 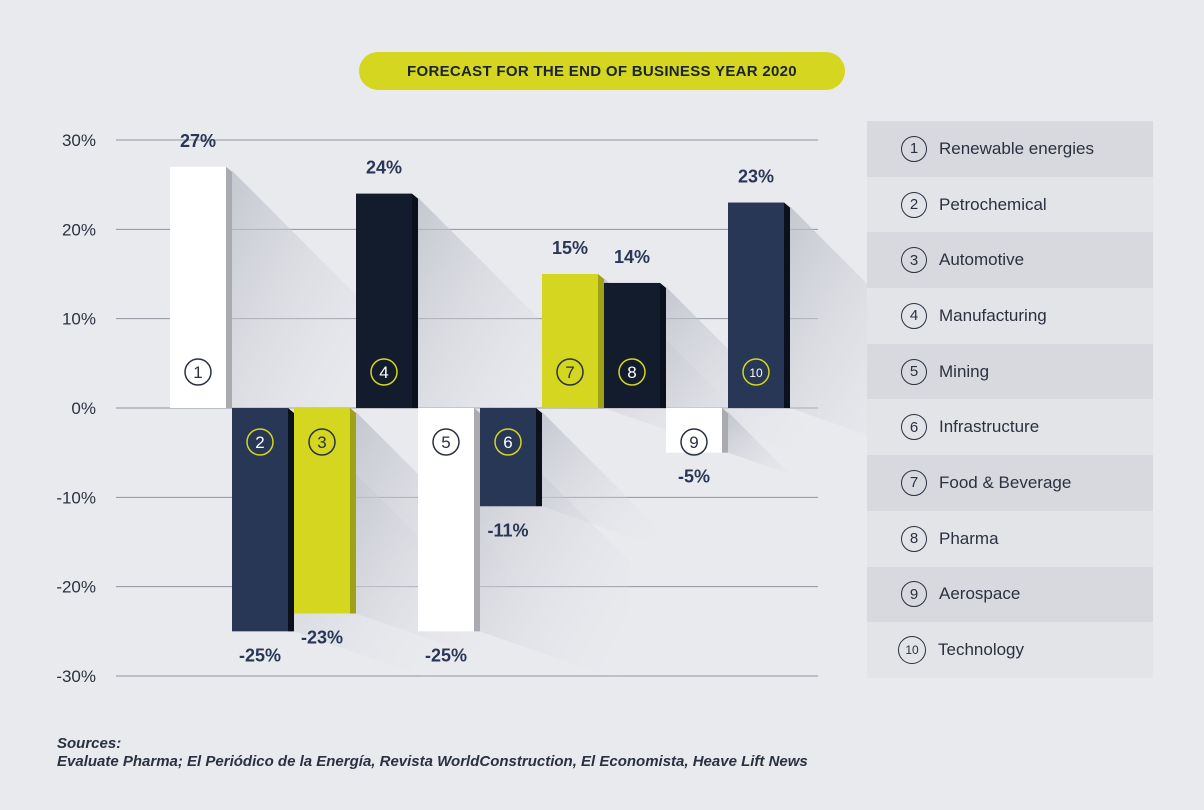 What do you see at coordinates (89, 743) in the screenshot?
I see `sources-heading: Sources:` at bounding box center [89, 743].